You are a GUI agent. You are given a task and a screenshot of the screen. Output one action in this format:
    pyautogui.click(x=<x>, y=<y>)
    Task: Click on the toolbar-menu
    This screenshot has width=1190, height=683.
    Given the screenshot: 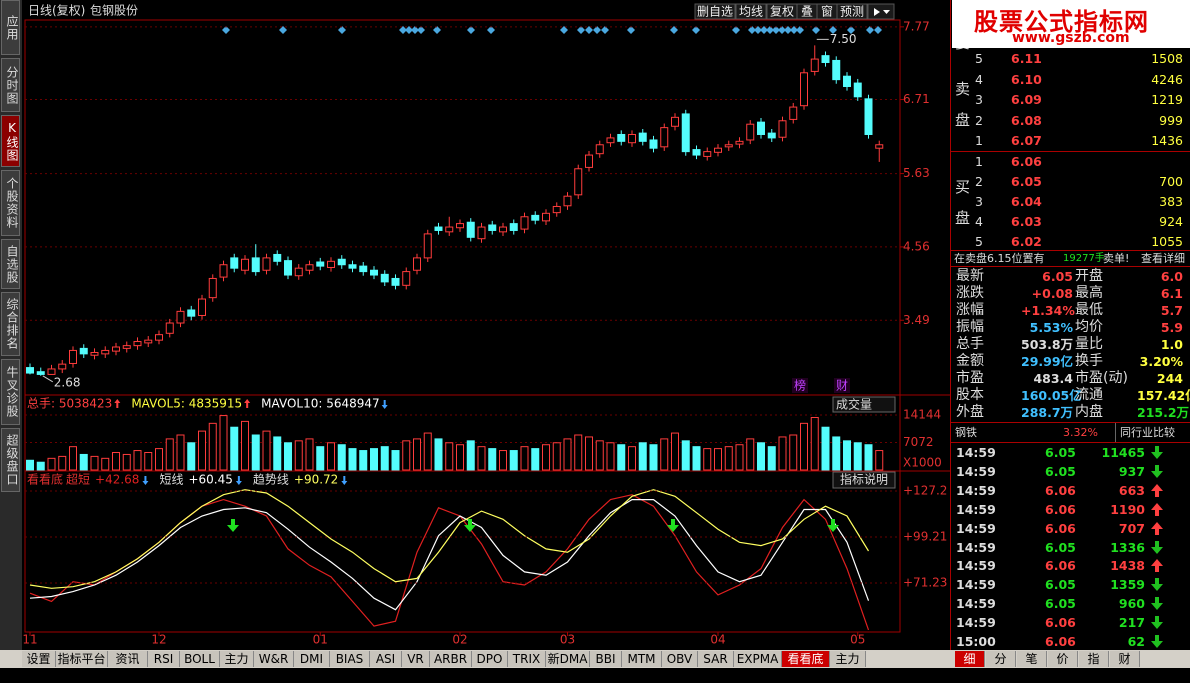 What is the action you would take?
    pyautogui.click(x=881, y=11)
    